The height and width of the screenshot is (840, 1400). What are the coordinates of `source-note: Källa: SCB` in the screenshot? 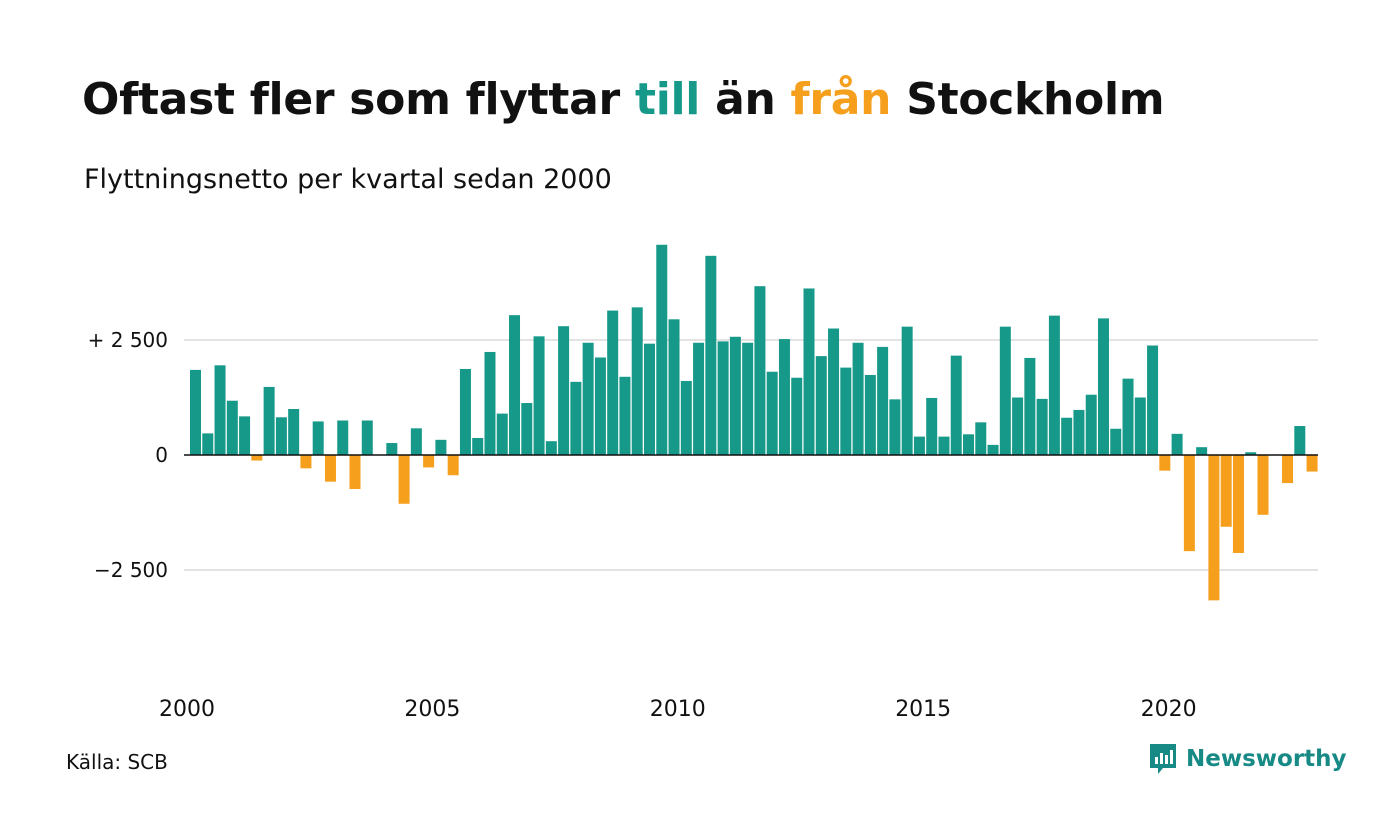 It's located at (117, 762).